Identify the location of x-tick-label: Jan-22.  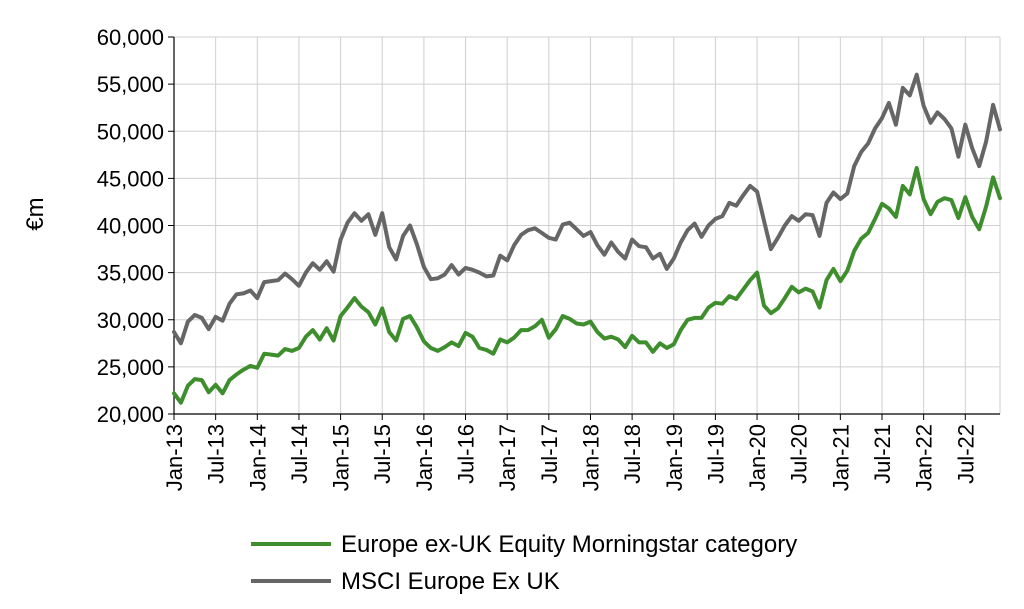
(924, 457).